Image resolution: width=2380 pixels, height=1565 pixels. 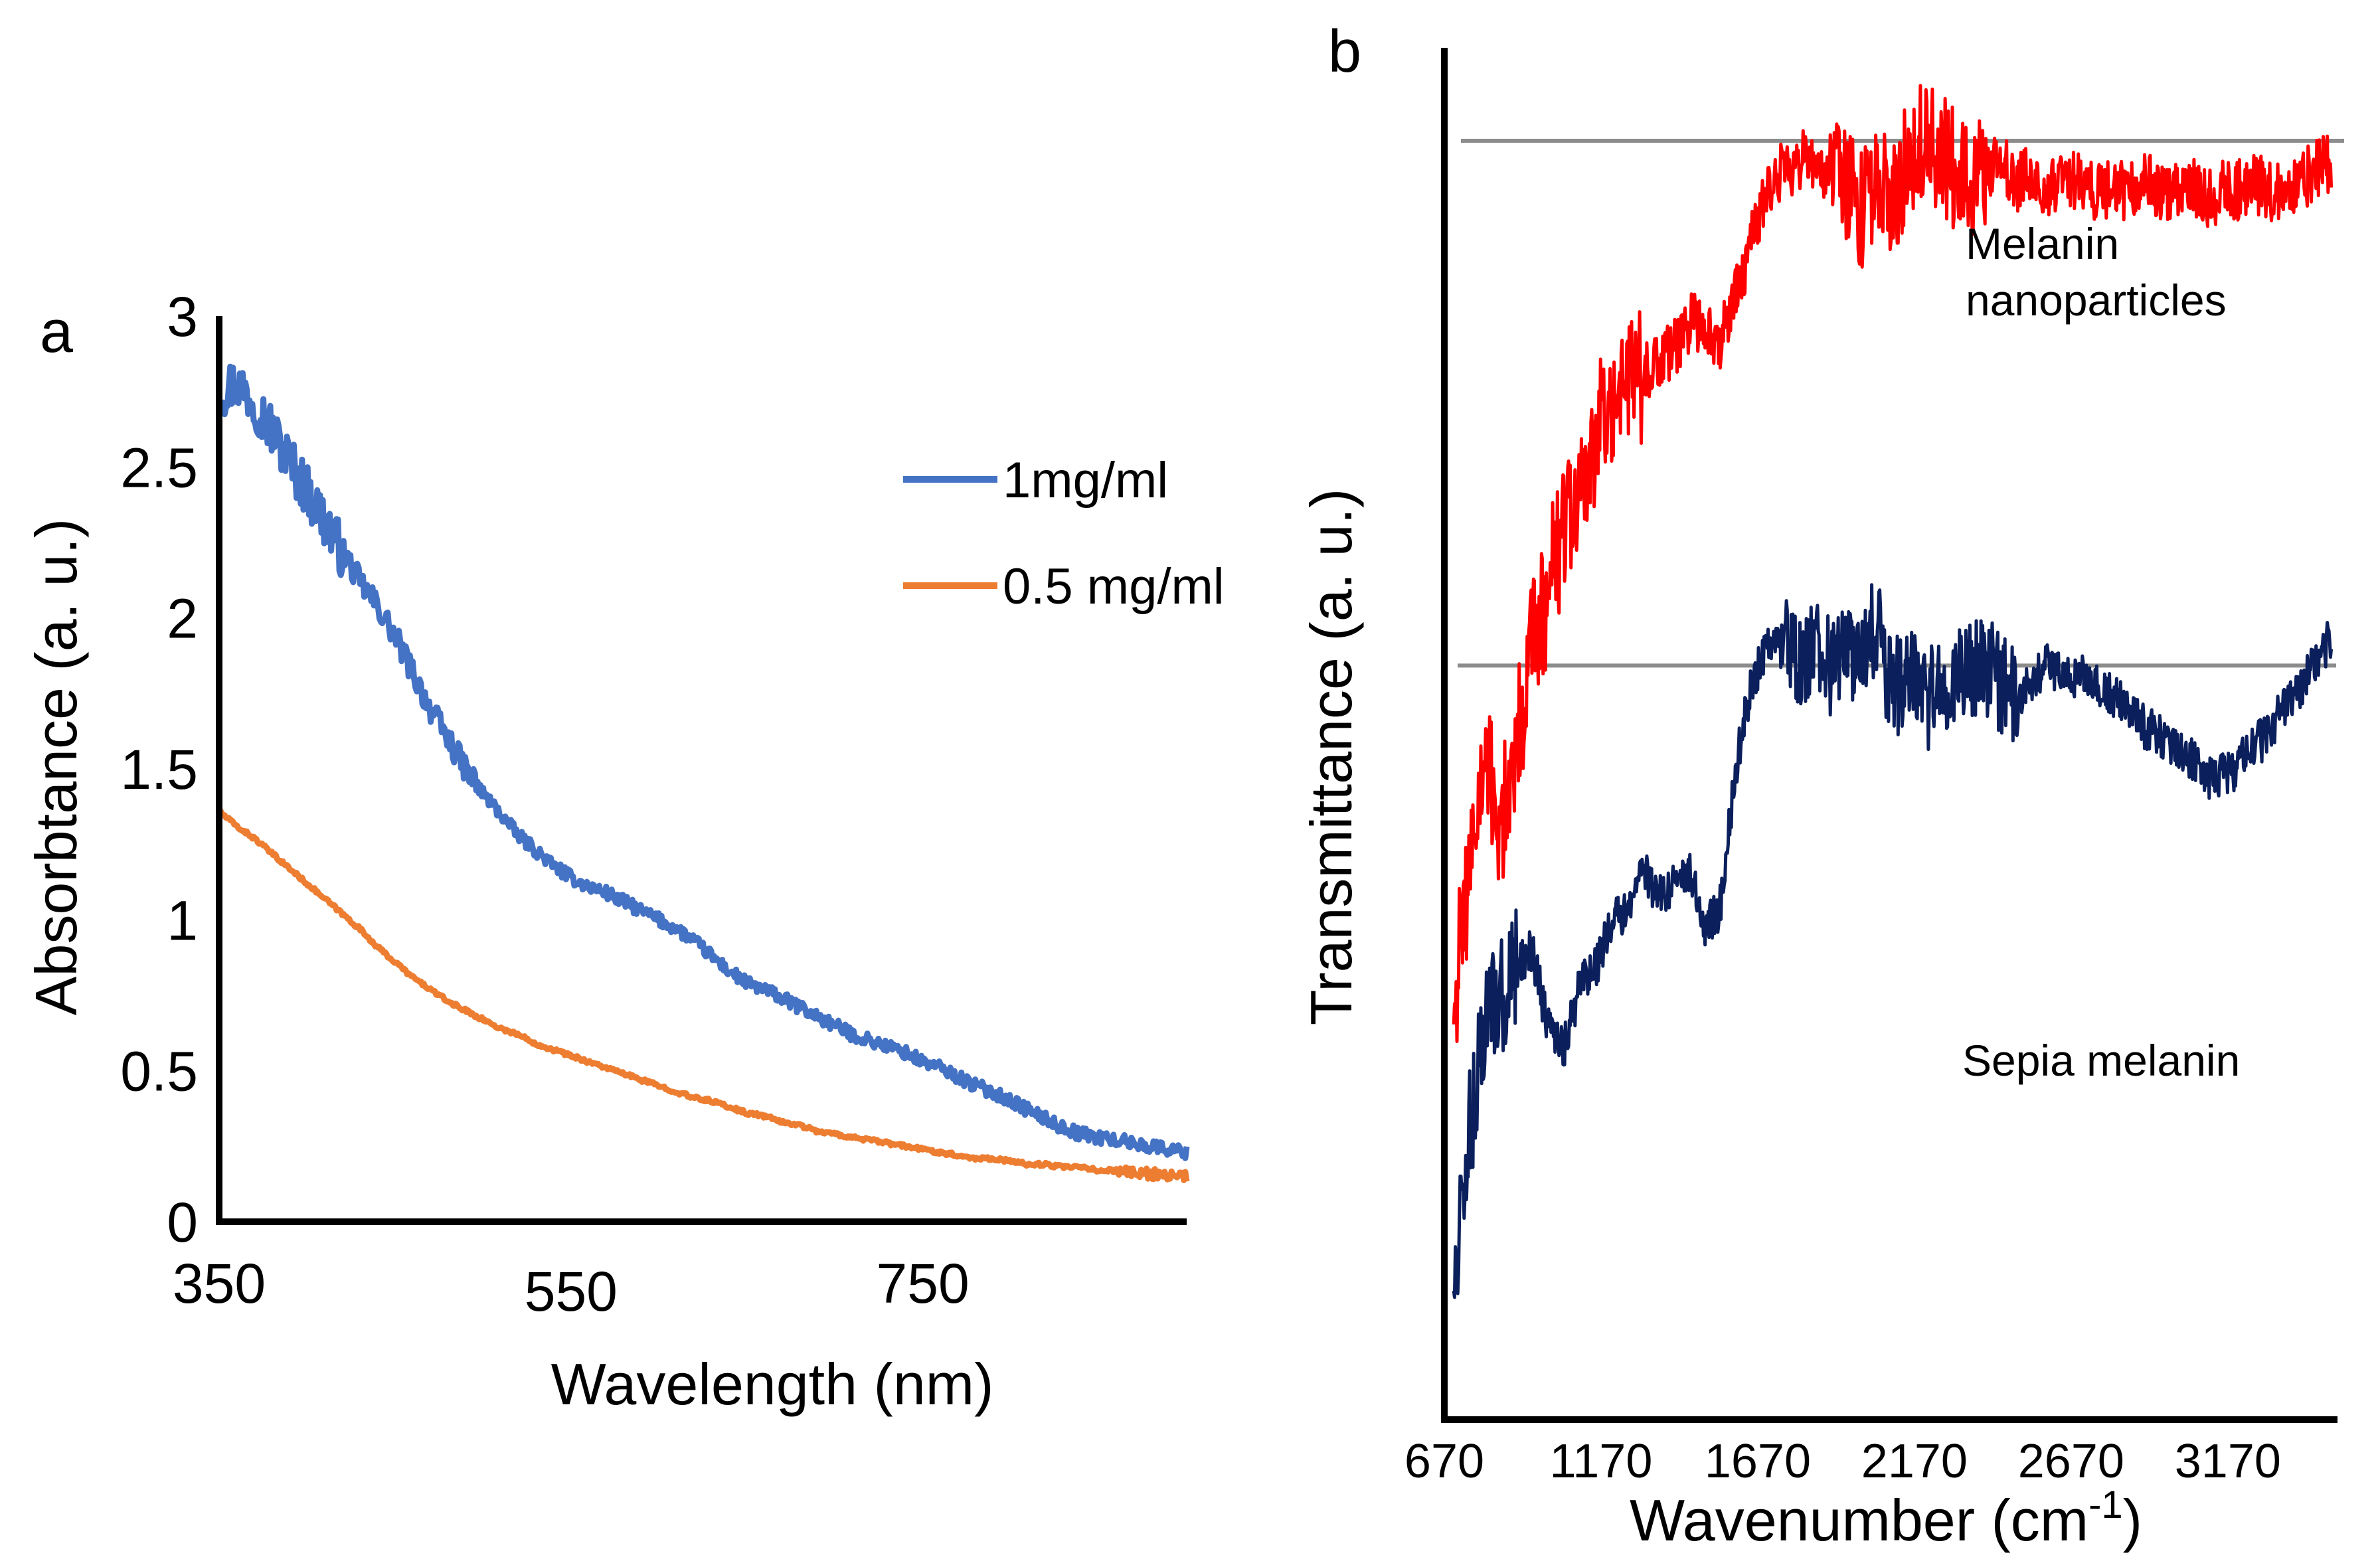 What do you see at coordinates (1331, 758) in the screenshot?
I see `panel-b-y-axis-title: Transmittance (a. u.)` at bounding box center [1331, 758].